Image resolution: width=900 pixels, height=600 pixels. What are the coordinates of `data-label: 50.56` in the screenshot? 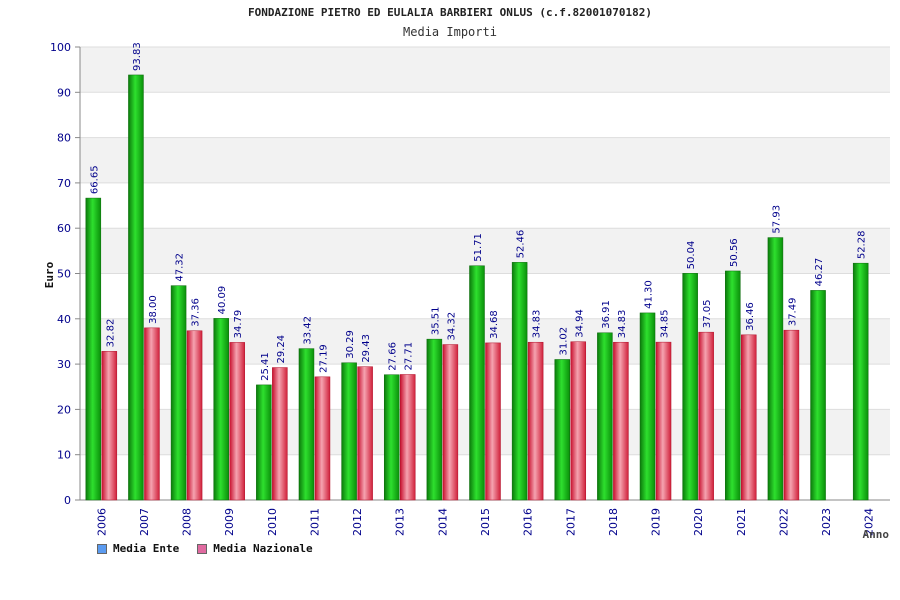 It's located at (734, 252).